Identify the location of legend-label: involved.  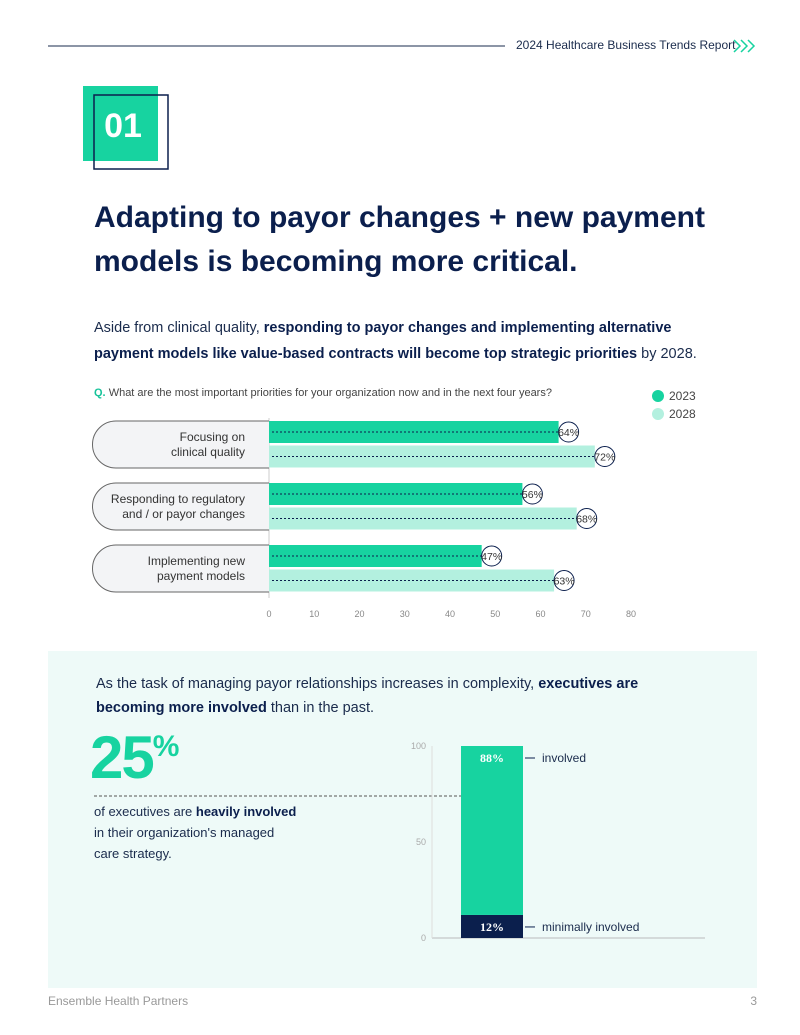
(564, 758).